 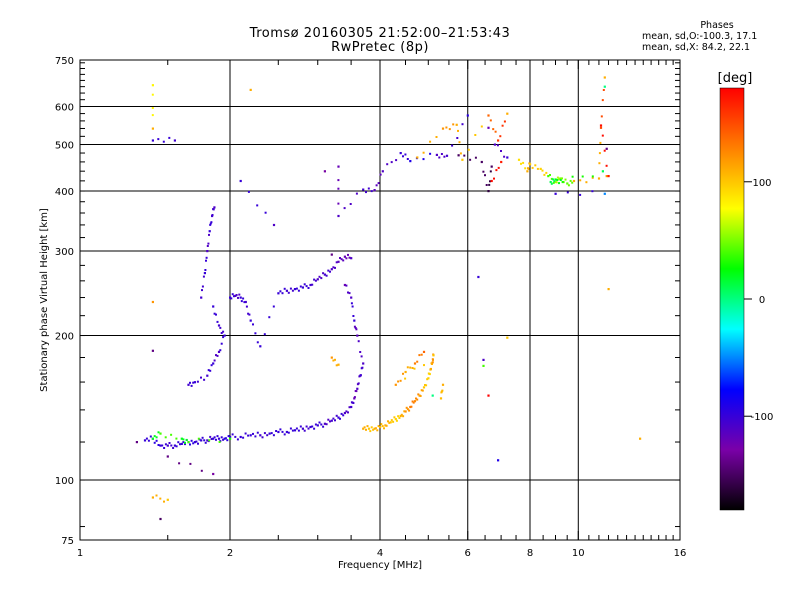 I want to click on y-tick-label: 750, so click(x=64, y=61).